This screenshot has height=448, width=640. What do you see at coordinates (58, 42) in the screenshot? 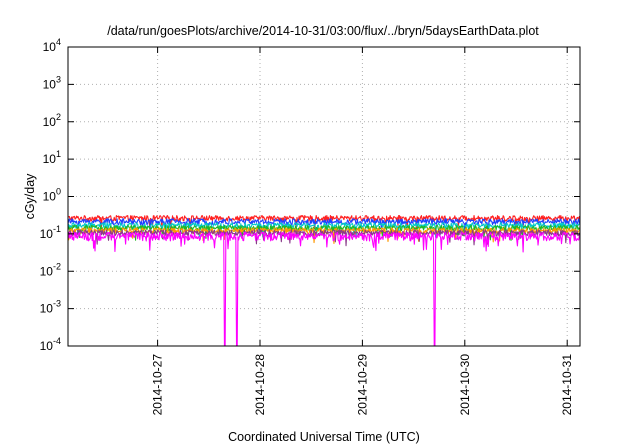
I see `y-tick-label-exponent: 4` at bounding box center [58, 42].